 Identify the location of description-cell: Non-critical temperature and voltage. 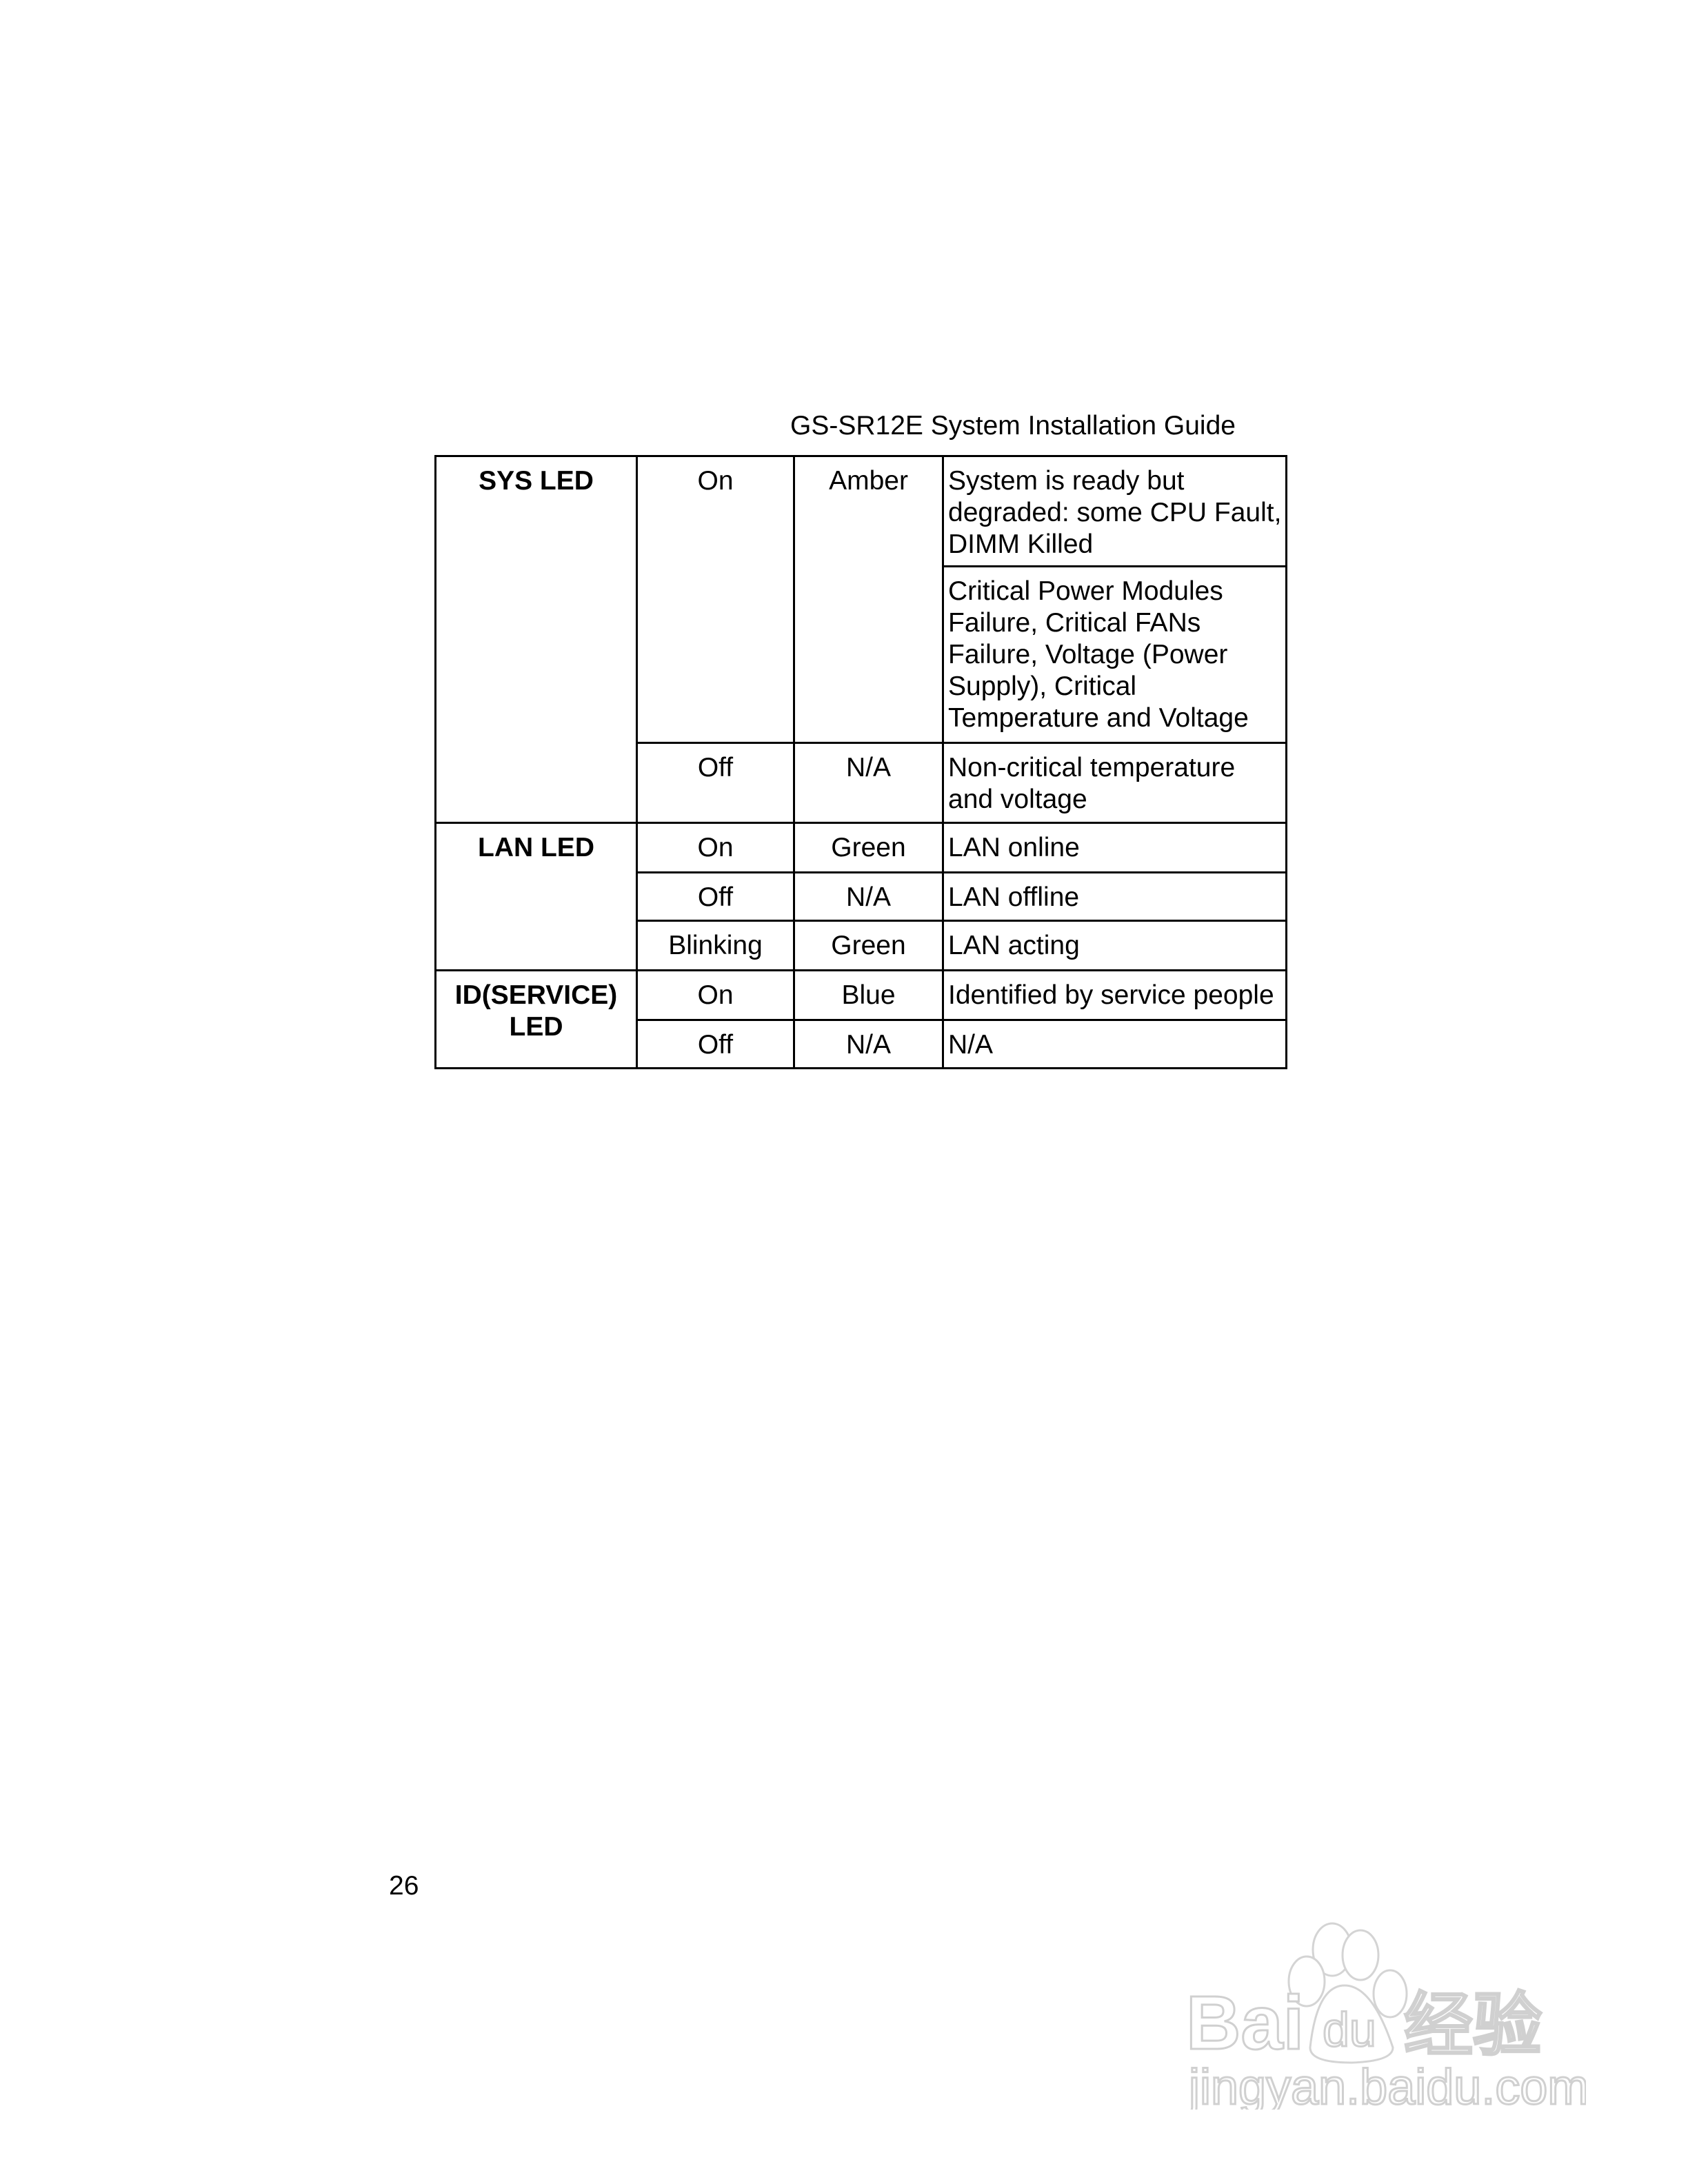
(1114, 783).